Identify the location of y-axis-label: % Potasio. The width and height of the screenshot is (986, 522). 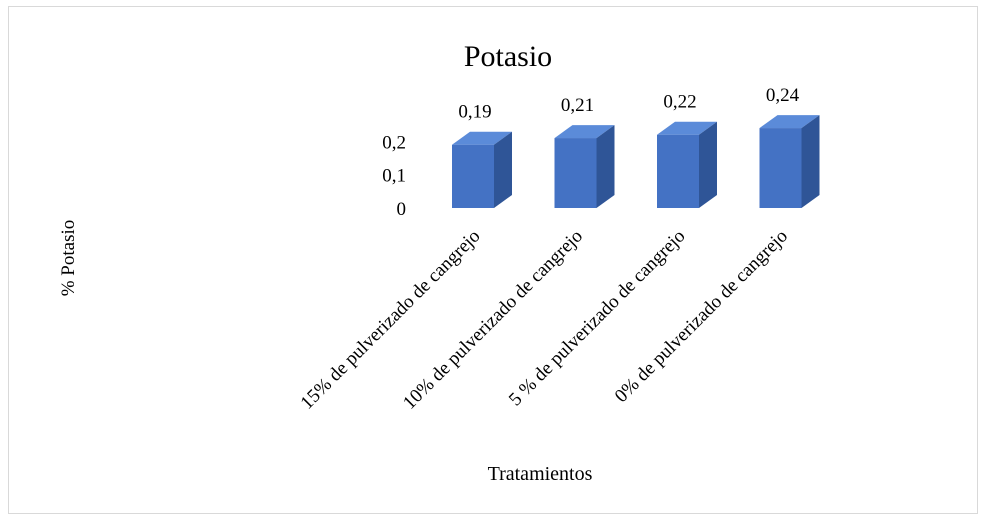
(68, 258).